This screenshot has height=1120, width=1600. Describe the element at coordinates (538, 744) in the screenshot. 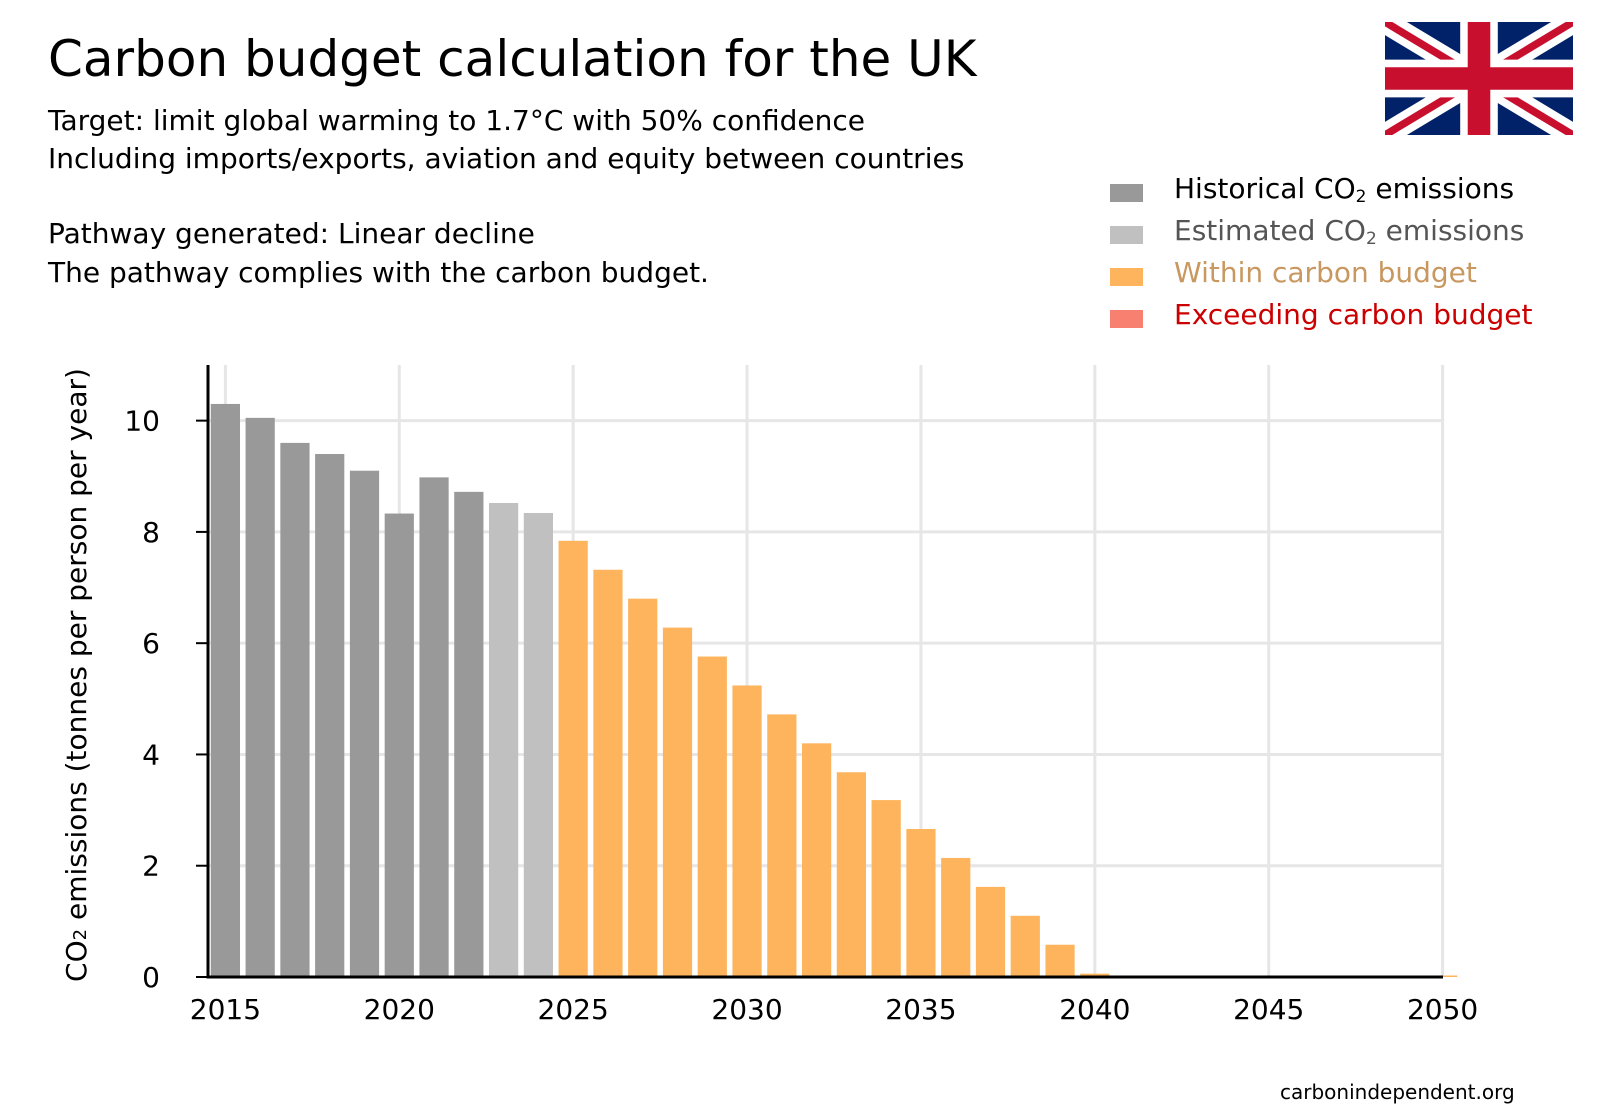

I see `bar-2024` at that location.